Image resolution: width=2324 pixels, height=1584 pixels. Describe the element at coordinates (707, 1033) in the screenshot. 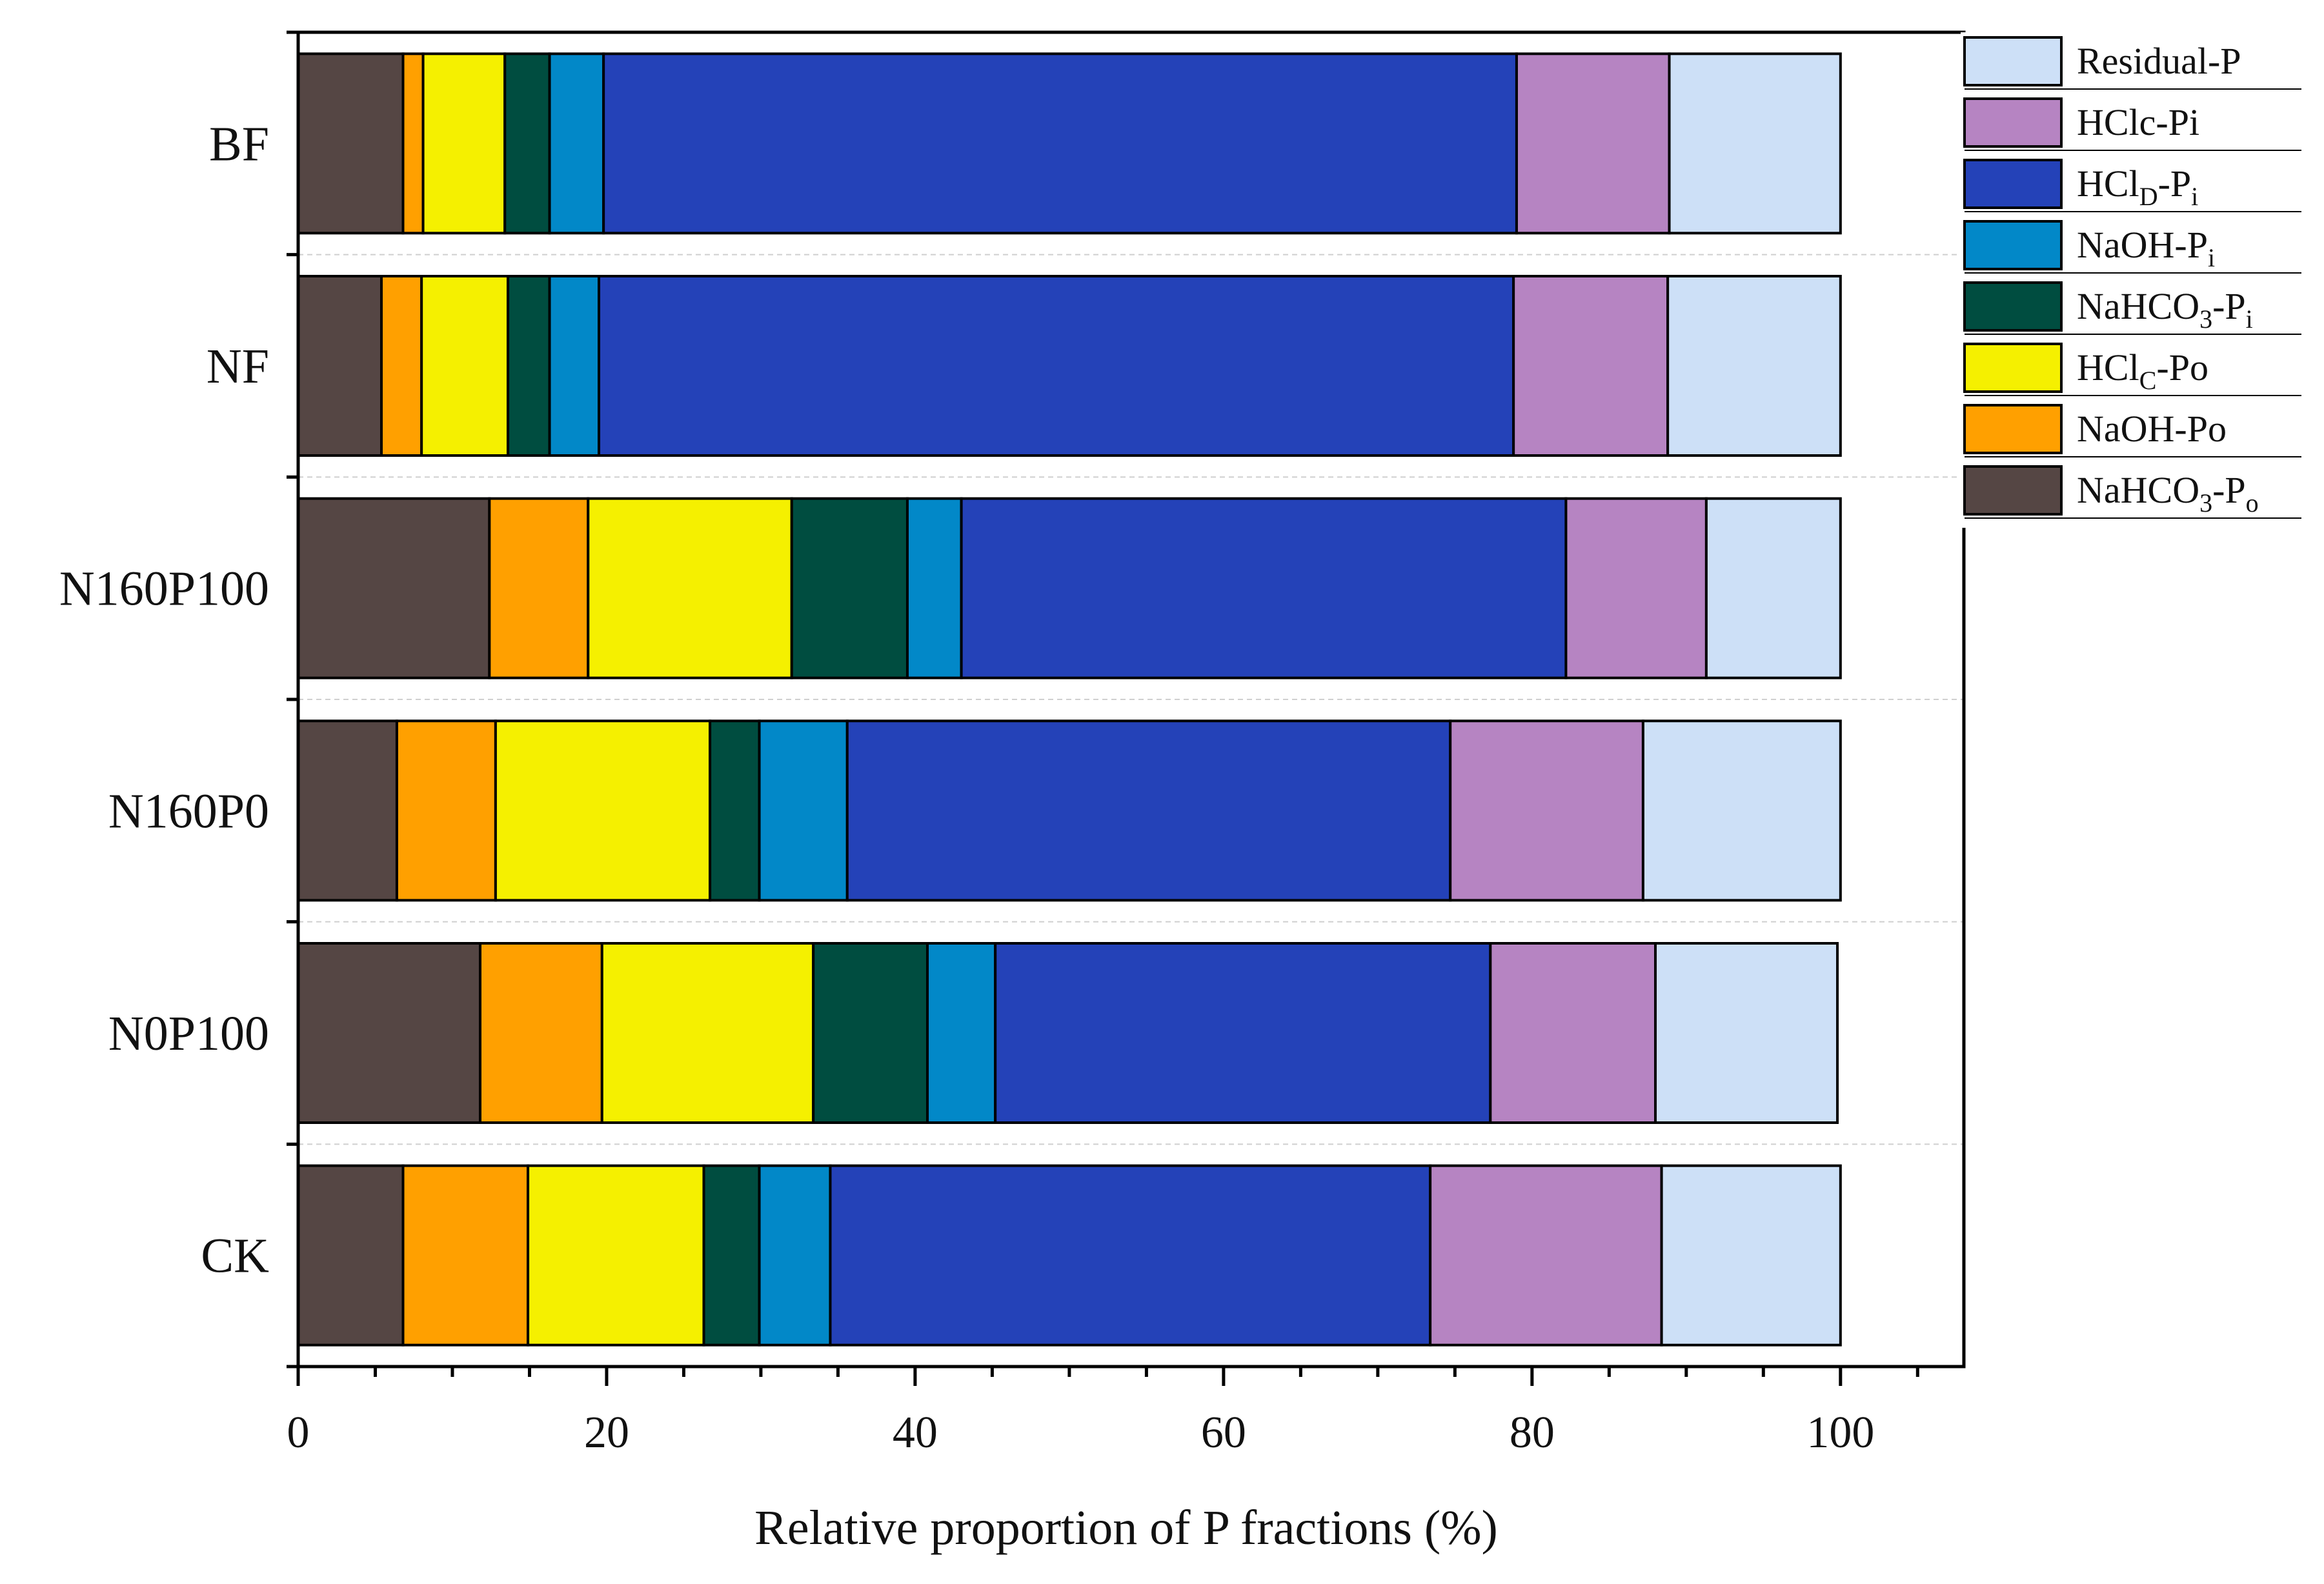

I see `bar-segment-n0p100-hclc-po` at that location.